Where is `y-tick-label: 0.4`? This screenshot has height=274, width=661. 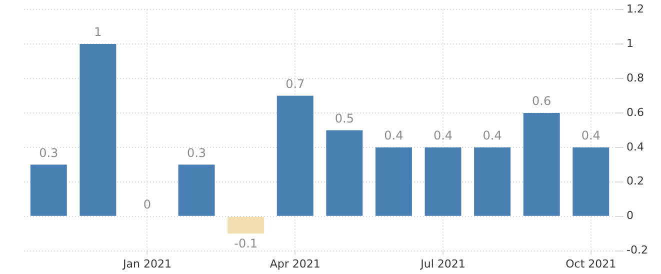 y-tick-label: 0.4 is located at coordinates (635, 147).